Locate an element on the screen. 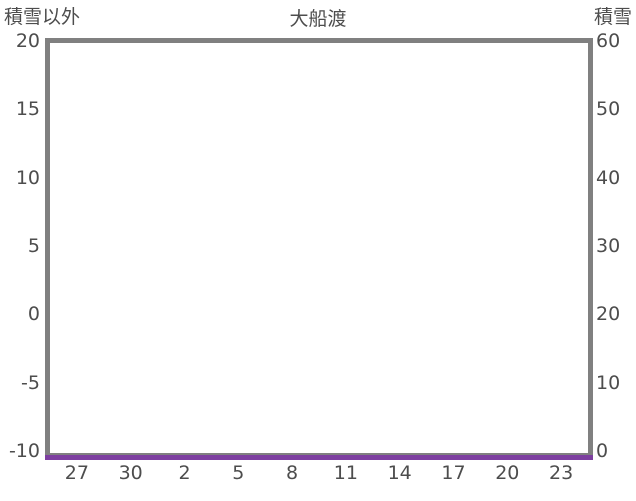  x-tick-14: 14 is located at coordinates (399, 473).